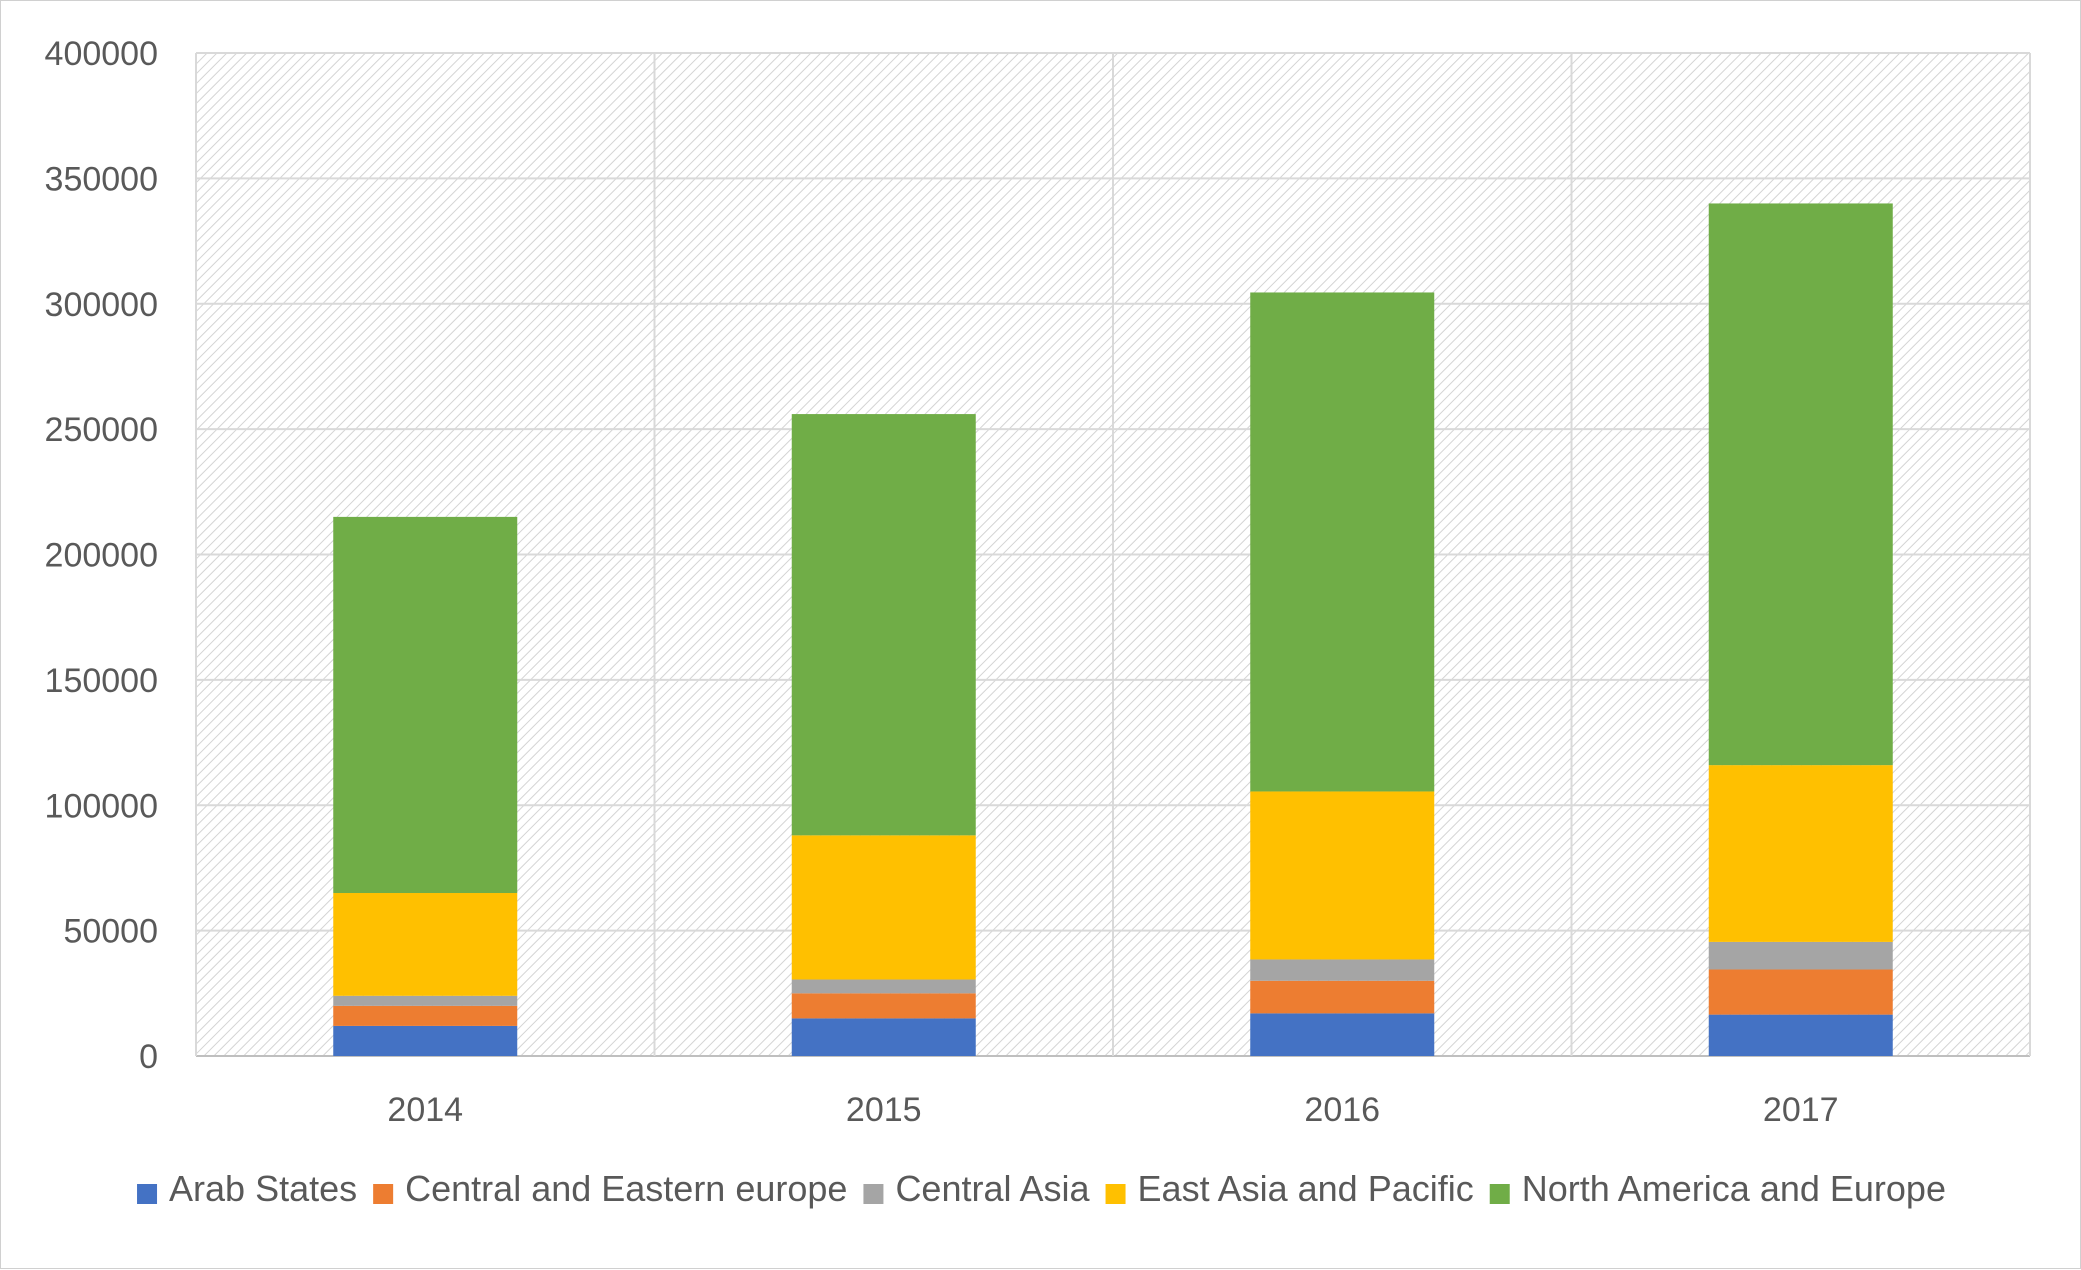 The width and height of the screenshot is (2081, 1270). I want to click on legend-item: Central Asia, so click(977, 1188).